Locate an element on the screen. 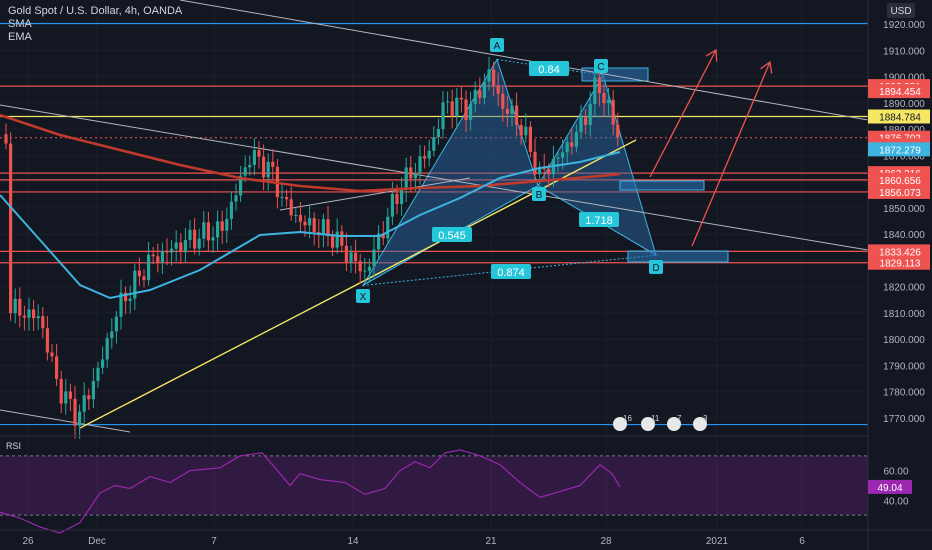 Image resolution: width=932 pixels, height=550 pixels. price-tick-label: 1890.000 is located at coordinates (904, 104).